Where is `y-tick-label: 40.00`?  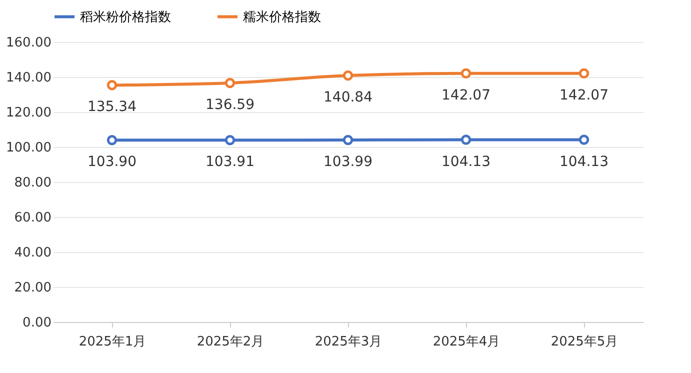
y-tick-label: 40.00 is located at coordinates (33, 253).